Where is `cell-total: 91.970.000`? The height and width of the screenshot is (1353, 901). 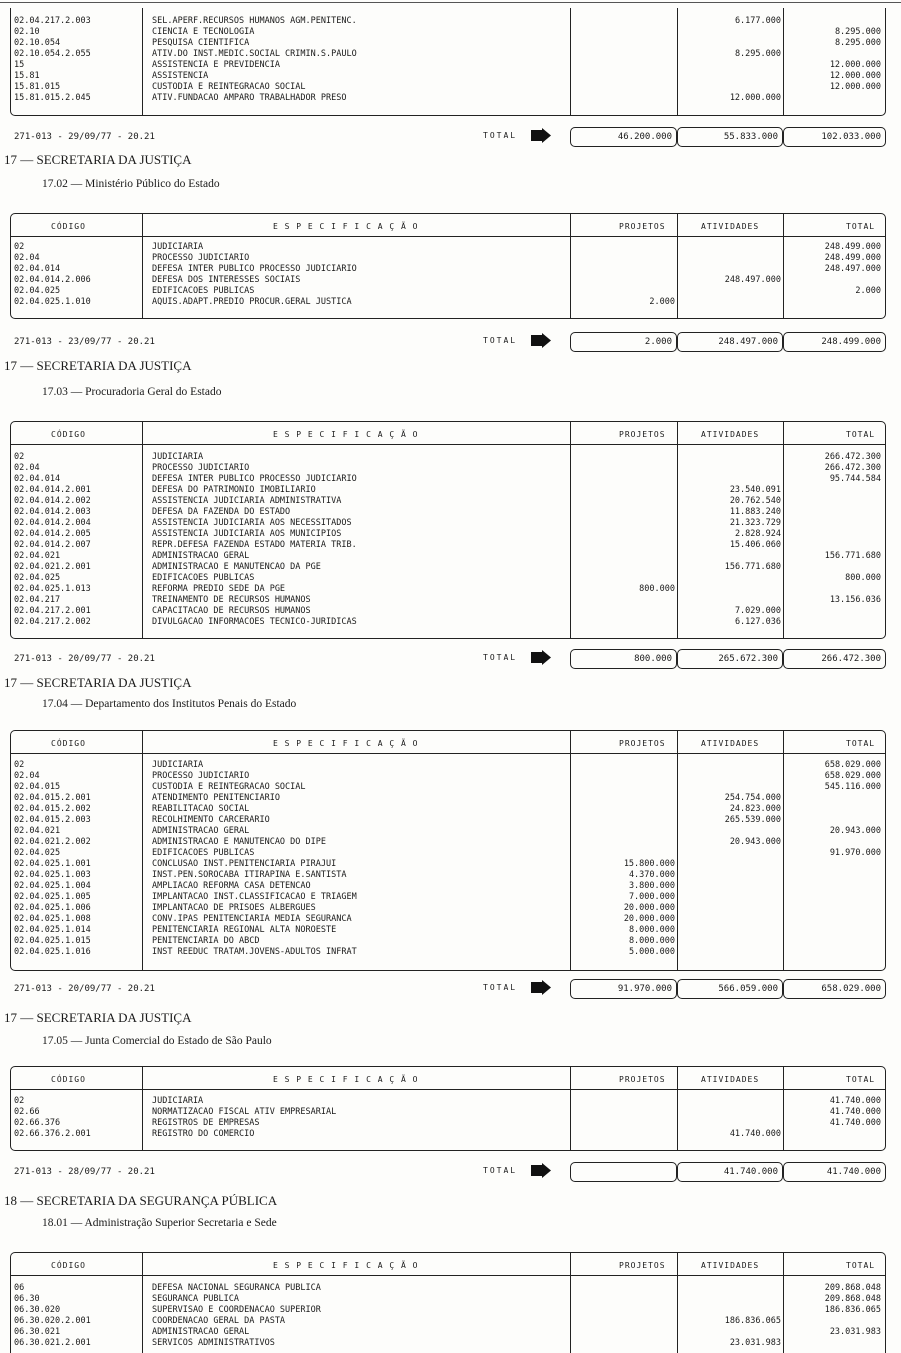
cell-total: 91.970.000 is located at coordinates (855, 853).